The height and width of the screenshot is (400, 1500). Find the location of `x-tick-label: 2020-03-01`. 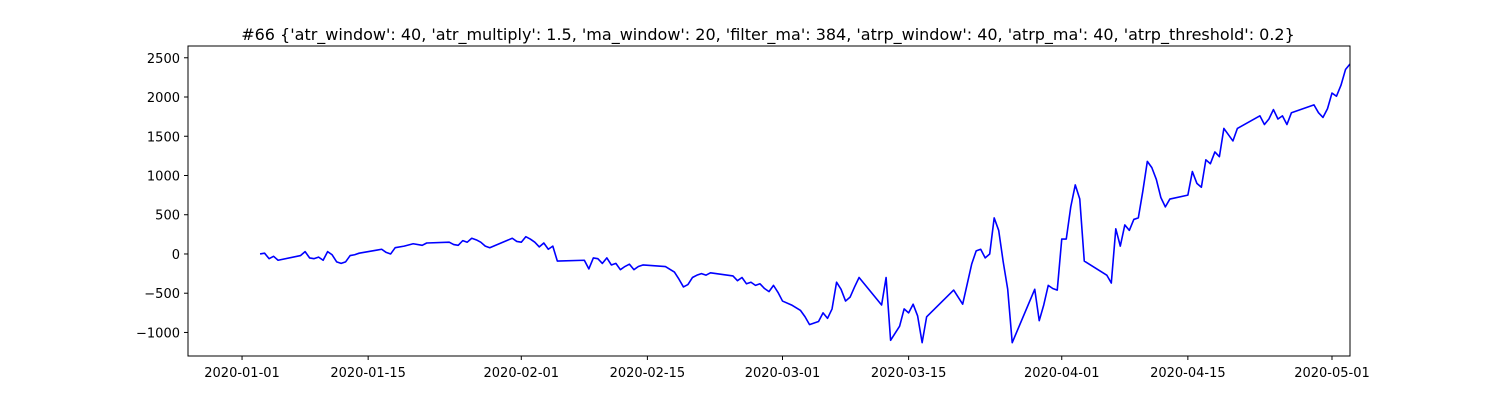

x-tick-label: 2020-03-01 is located at coordinates (783, 373).